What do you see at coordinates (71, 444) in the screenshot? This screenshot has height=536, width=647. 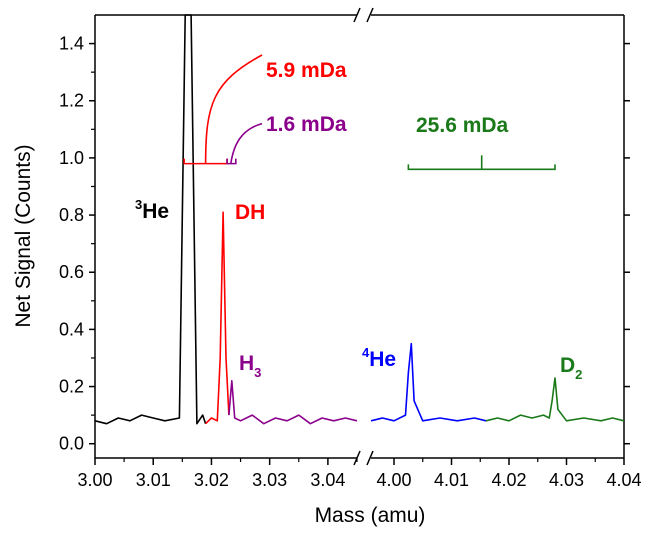 I see `y-tick-label: 0.0` at bounding box center [71, 444].